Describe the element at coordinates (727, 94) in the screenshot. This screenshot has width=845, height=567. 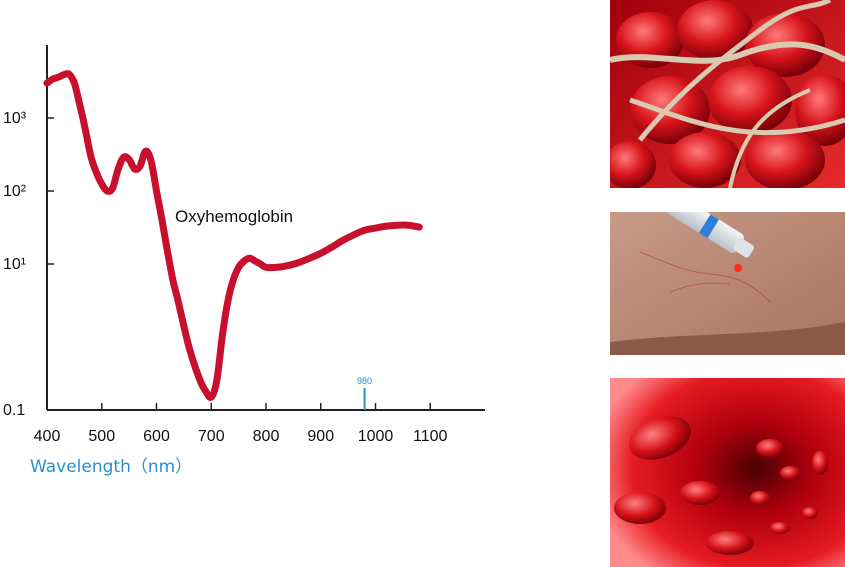
I see `blood-clot-illustration` at that location.